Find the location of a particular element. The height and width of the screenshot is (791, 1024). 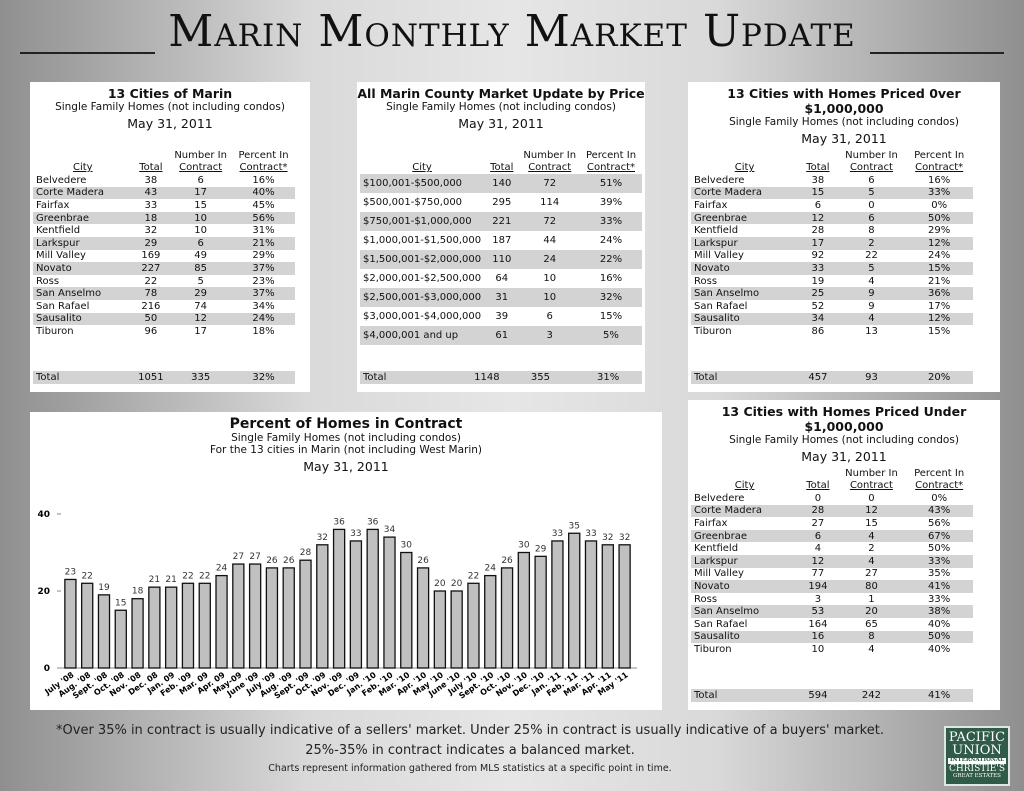

cell: 17% is located at coordinates (939, 306).